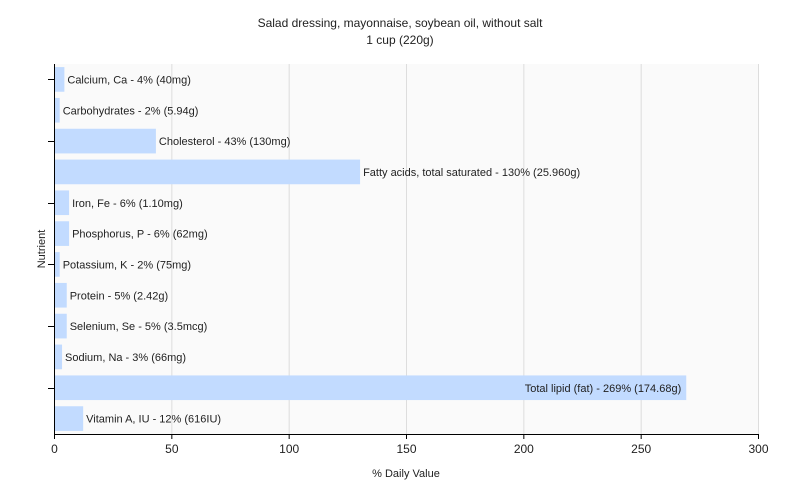  I want to click on bar-label-6: Potassium, K - 2% (75mg), so click(127, 265).